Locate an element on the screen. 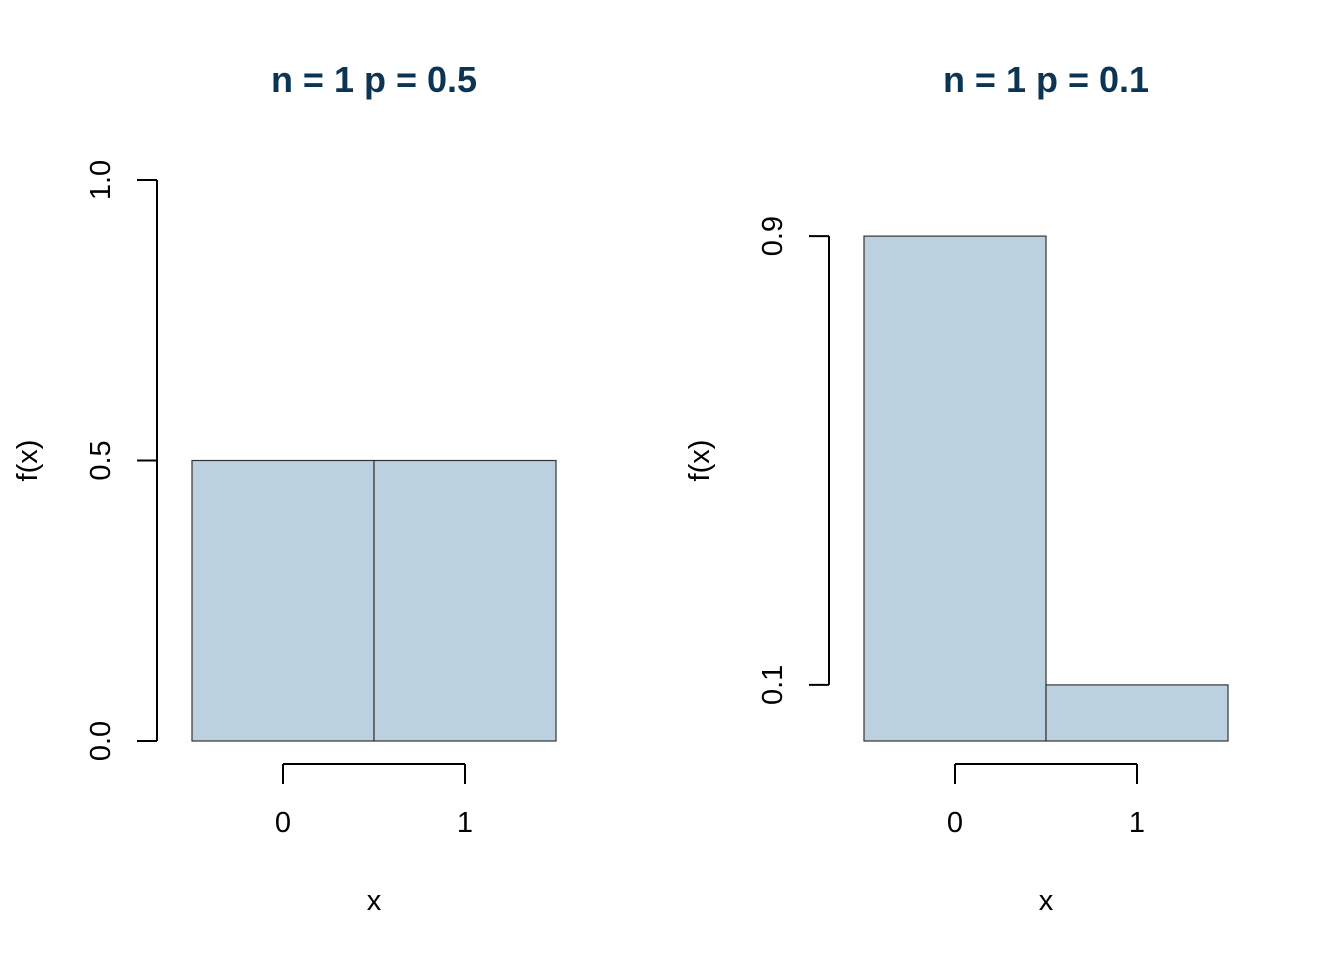 The width and height of the screenshot is (1344, 960). y-tick-label: 0.0 is located at coordinates (101, 741).